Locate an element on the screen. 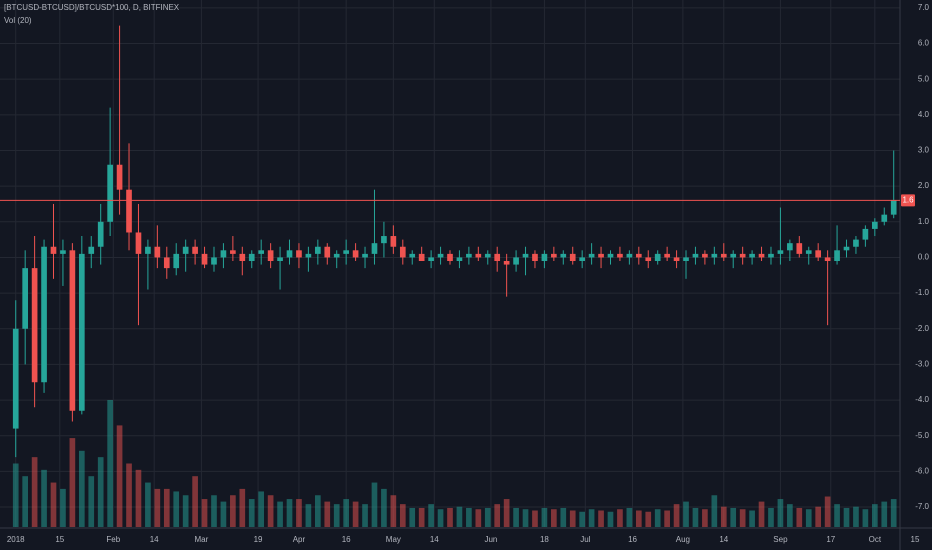  x-tick-label: Aug is located at coordinates (683, 539).